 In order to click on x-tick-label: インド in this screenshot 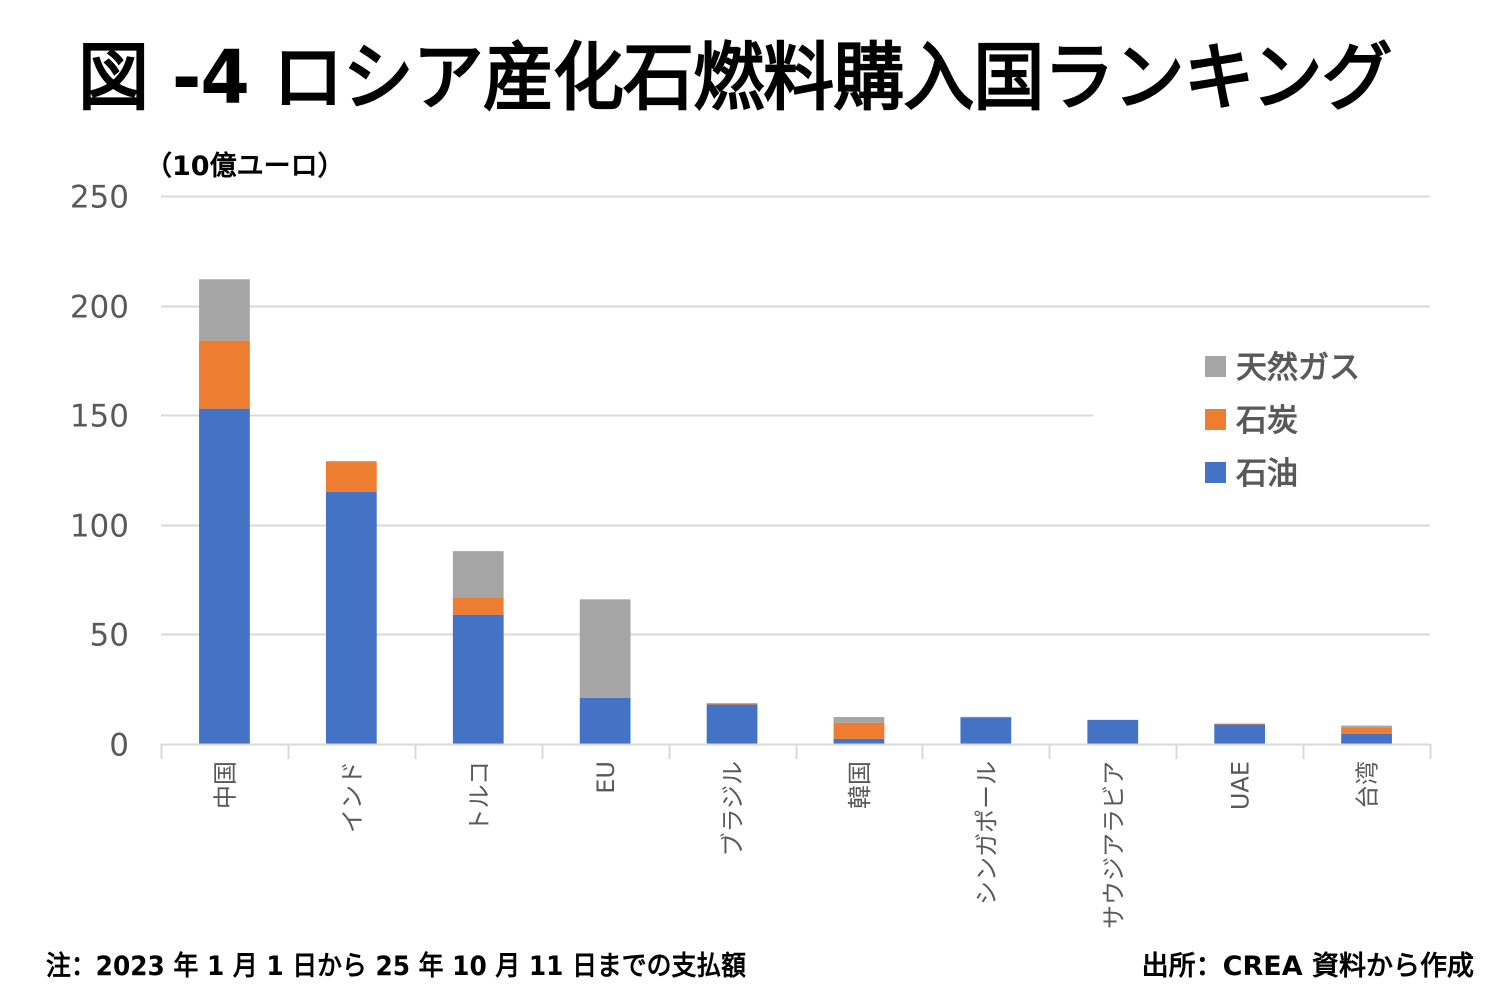, I will do `click(352, 797)`.